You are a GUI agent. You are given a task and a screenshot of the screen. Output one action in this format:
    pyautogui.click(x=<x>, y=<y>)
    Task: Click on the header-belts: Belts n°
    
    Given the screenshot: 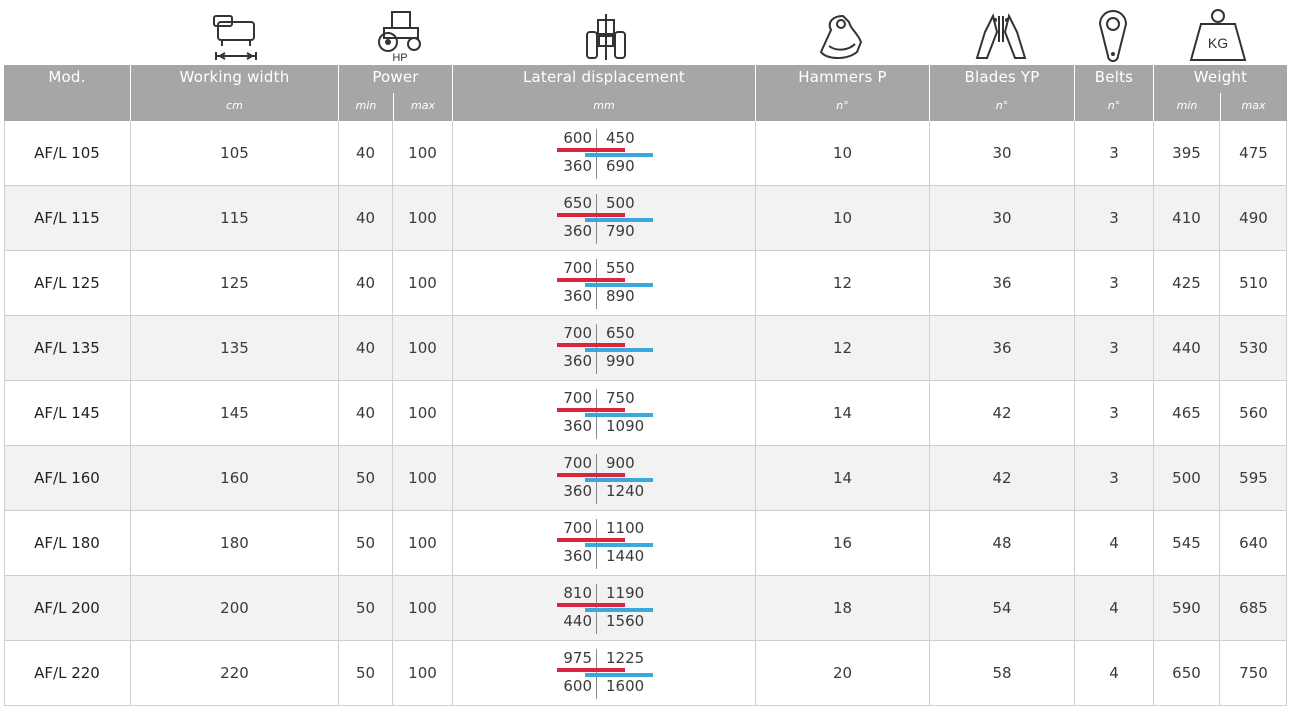 What is the action you would take?
    pyautogui.click(x=1114, y=93)
    